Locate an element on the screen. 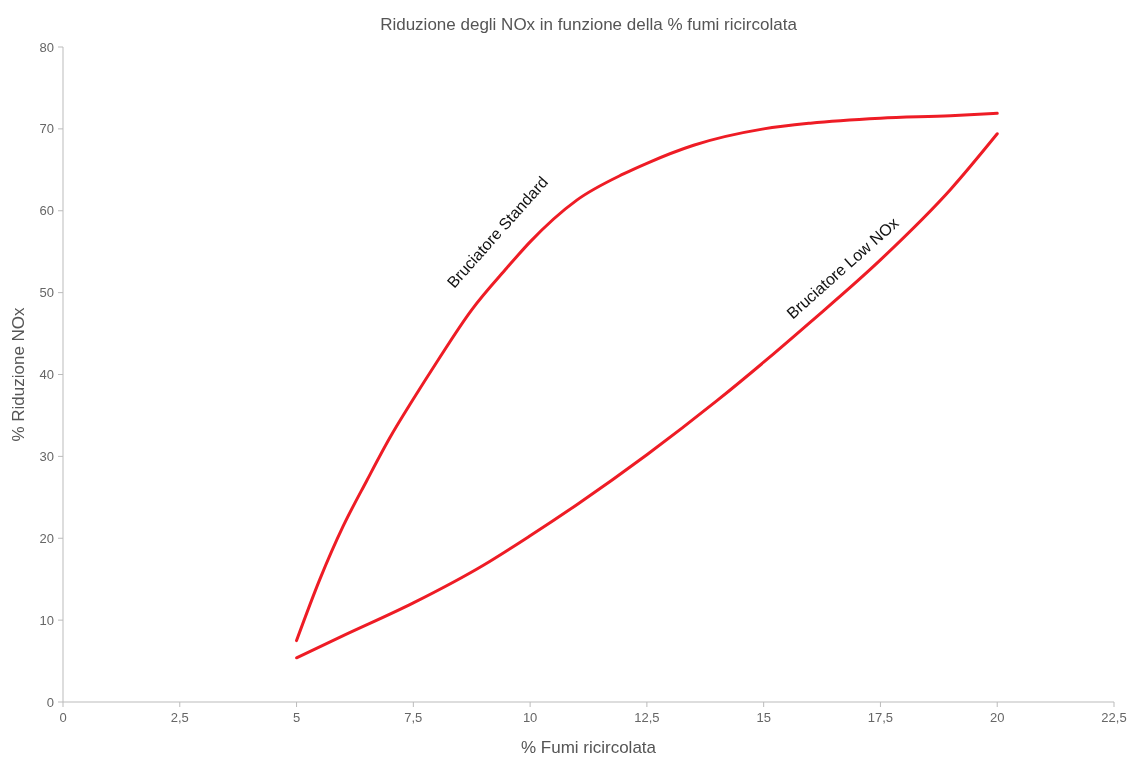 Image resolution: width=1133 pixels, height=757 pixels. x-tick-label: 20 is located at coordinates (997, 717).